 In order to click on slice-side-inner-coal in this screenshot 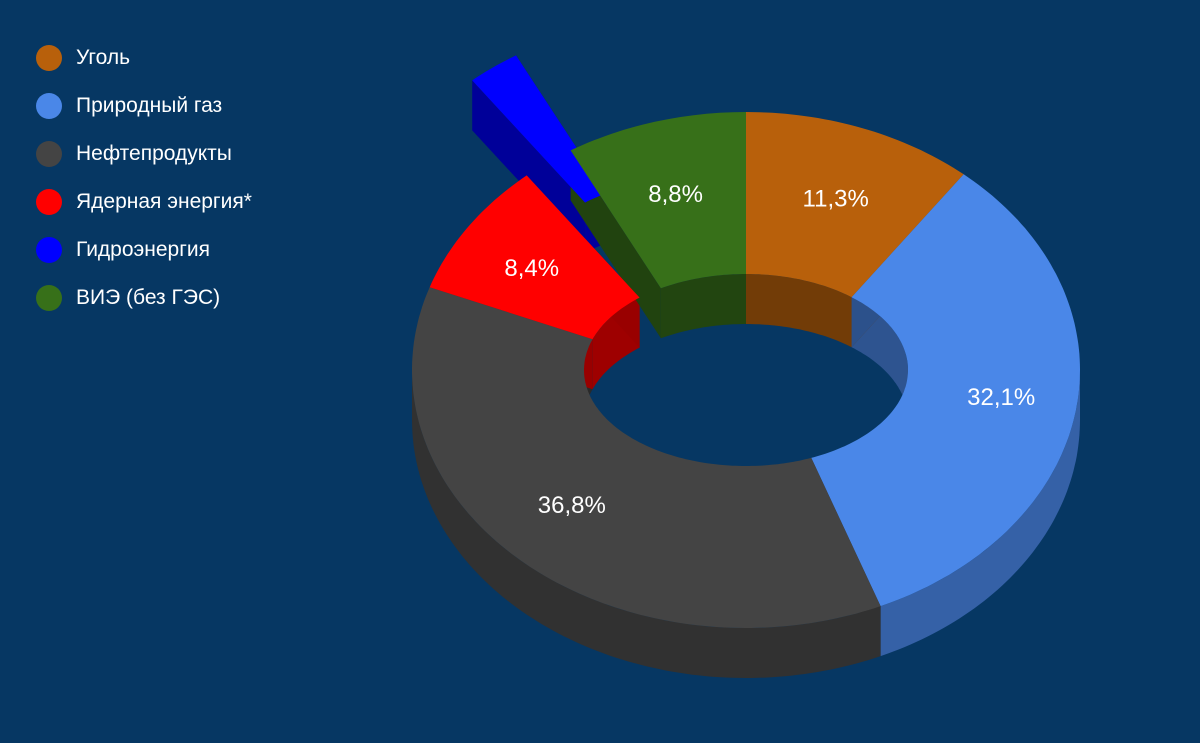, I will do `click(799, 311)`.